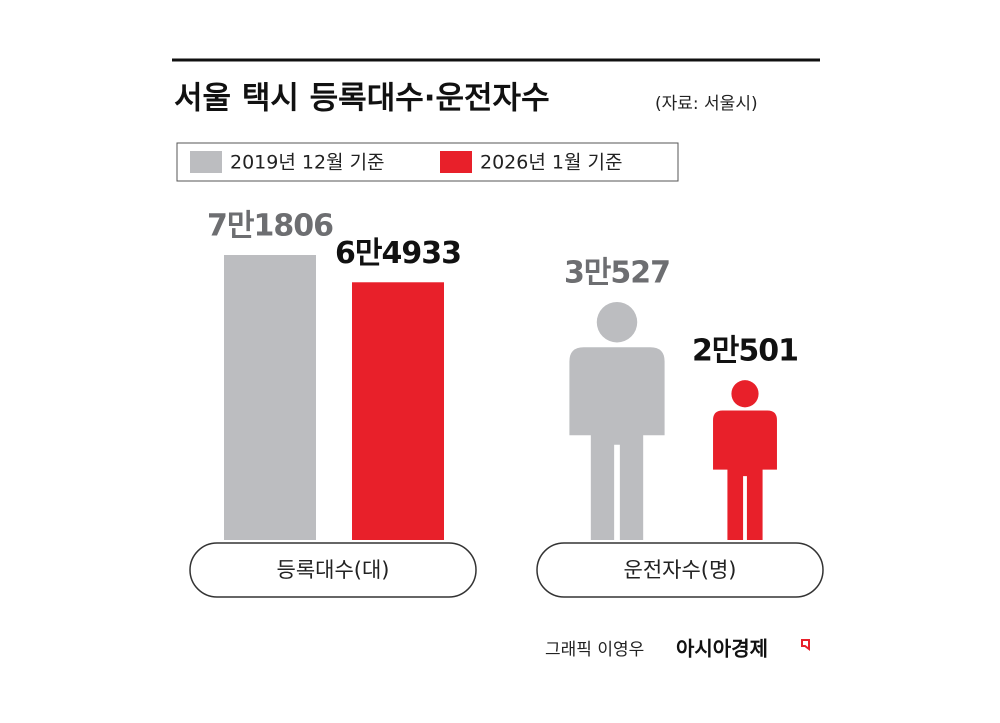 The height and width of the screenshot is (723, 1000). What do you see at coordinates (398, 253) in the screenshot?
I see `value-label: 6만4933` at bounding box center [398, 253].